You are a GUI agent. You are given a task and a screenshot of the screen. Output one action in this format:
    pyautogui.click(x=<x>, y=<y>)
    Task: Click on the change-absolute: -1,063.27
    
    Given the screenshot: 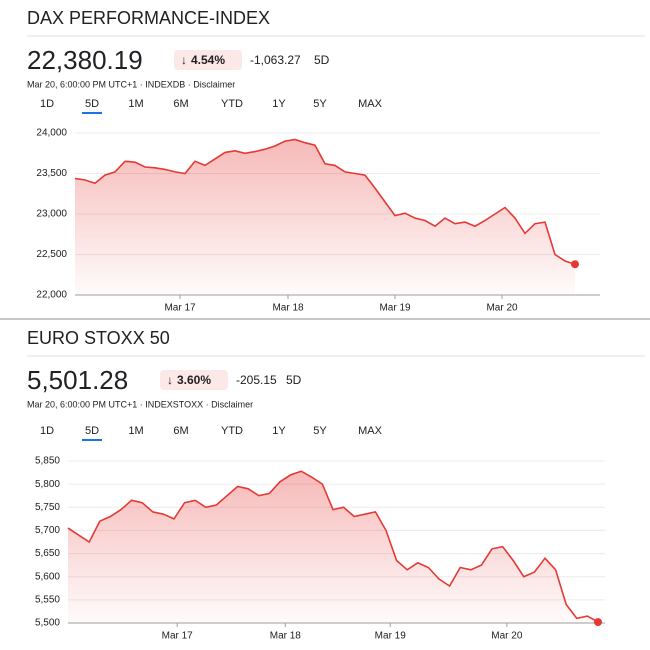 What is the action you would take?
    pyautogui.click(x=275, y=60)
    